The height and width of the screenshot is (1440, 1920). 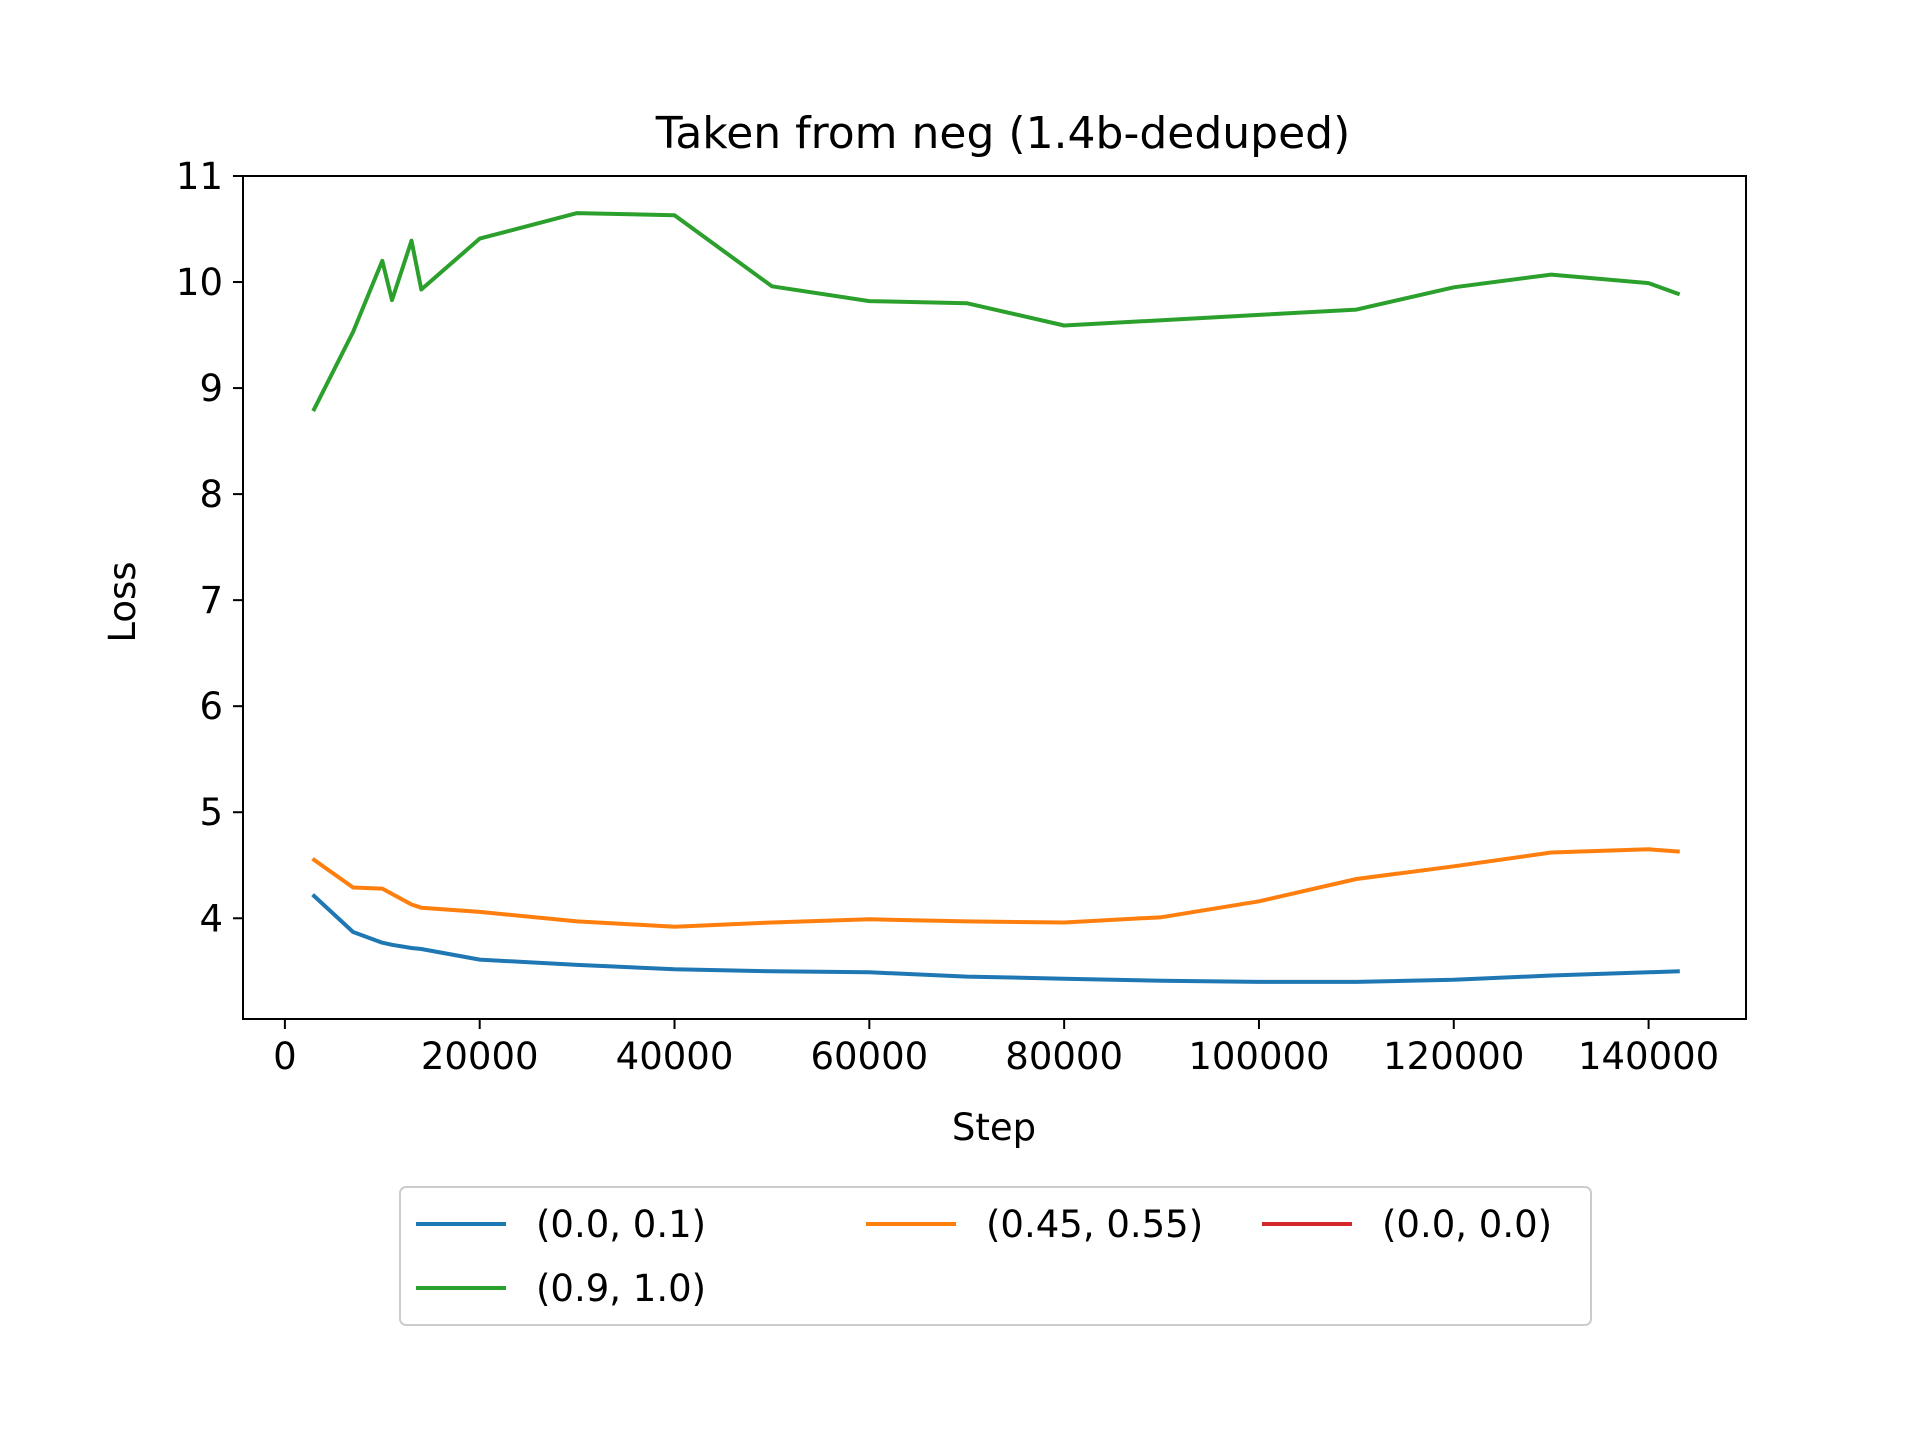 What do you see at coordinates (1258, 1056) in the screenshot?
I see `x-tick-label: 100000` at bounding box center [1258, 1056].